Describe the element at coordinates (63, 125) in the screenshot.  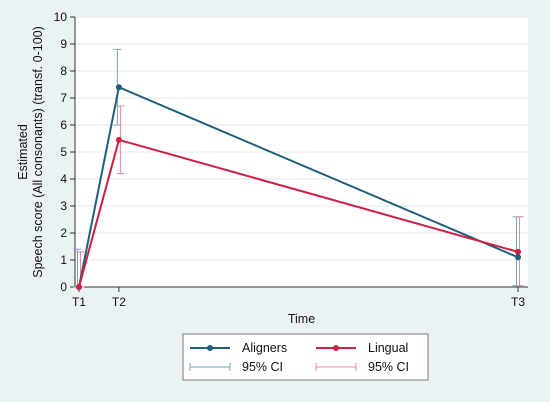
I see `y-tick-label-6: 6` at that location.